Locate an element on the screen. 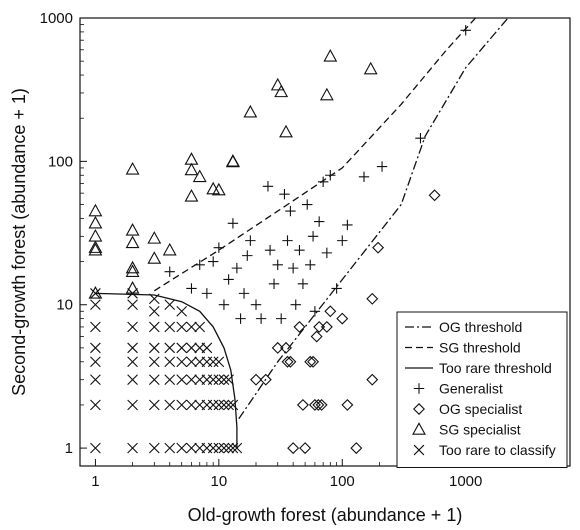 This screenshot has height=530, width=580. legend-label: Too rare threshold is located at coordinates (495, 368).